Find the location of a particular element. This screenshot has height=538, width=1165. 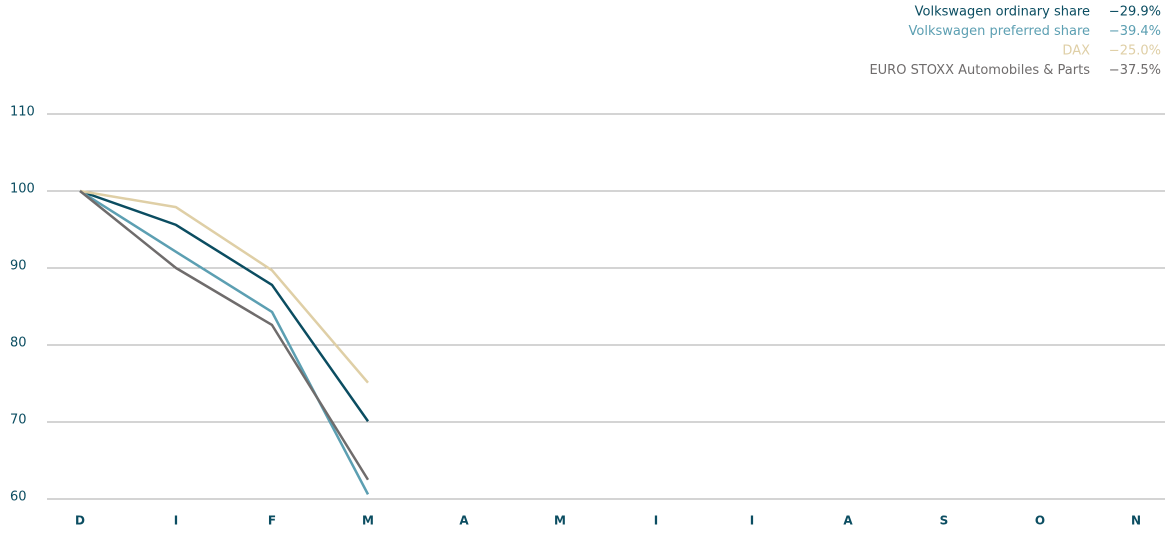

x-tick-label: N is located at coordinates (1136, 521).